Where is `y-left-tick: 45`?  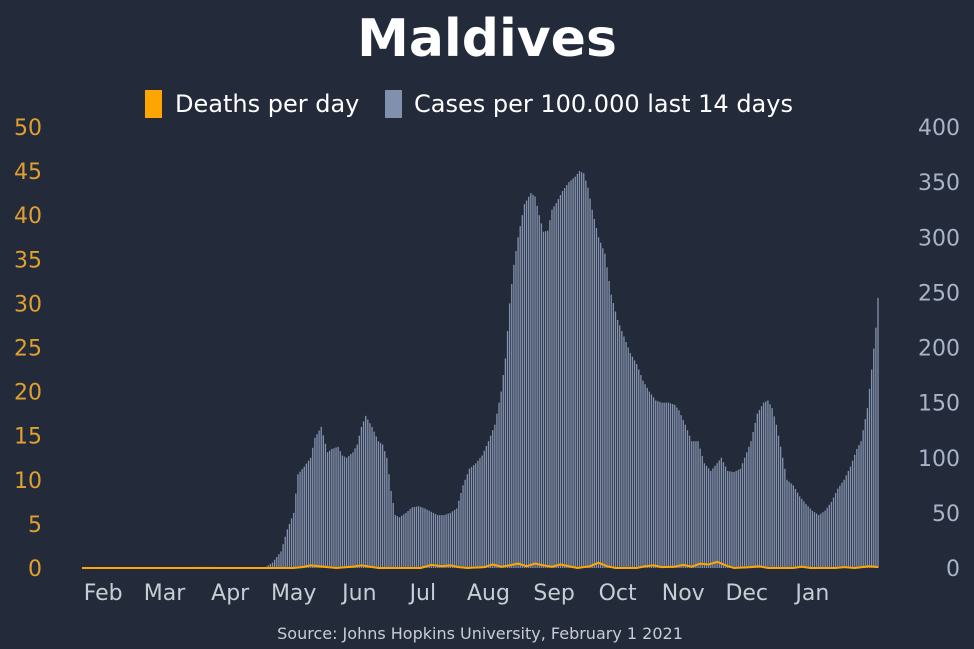 y-left-tick: 45 is located at coordinates (28, 172).